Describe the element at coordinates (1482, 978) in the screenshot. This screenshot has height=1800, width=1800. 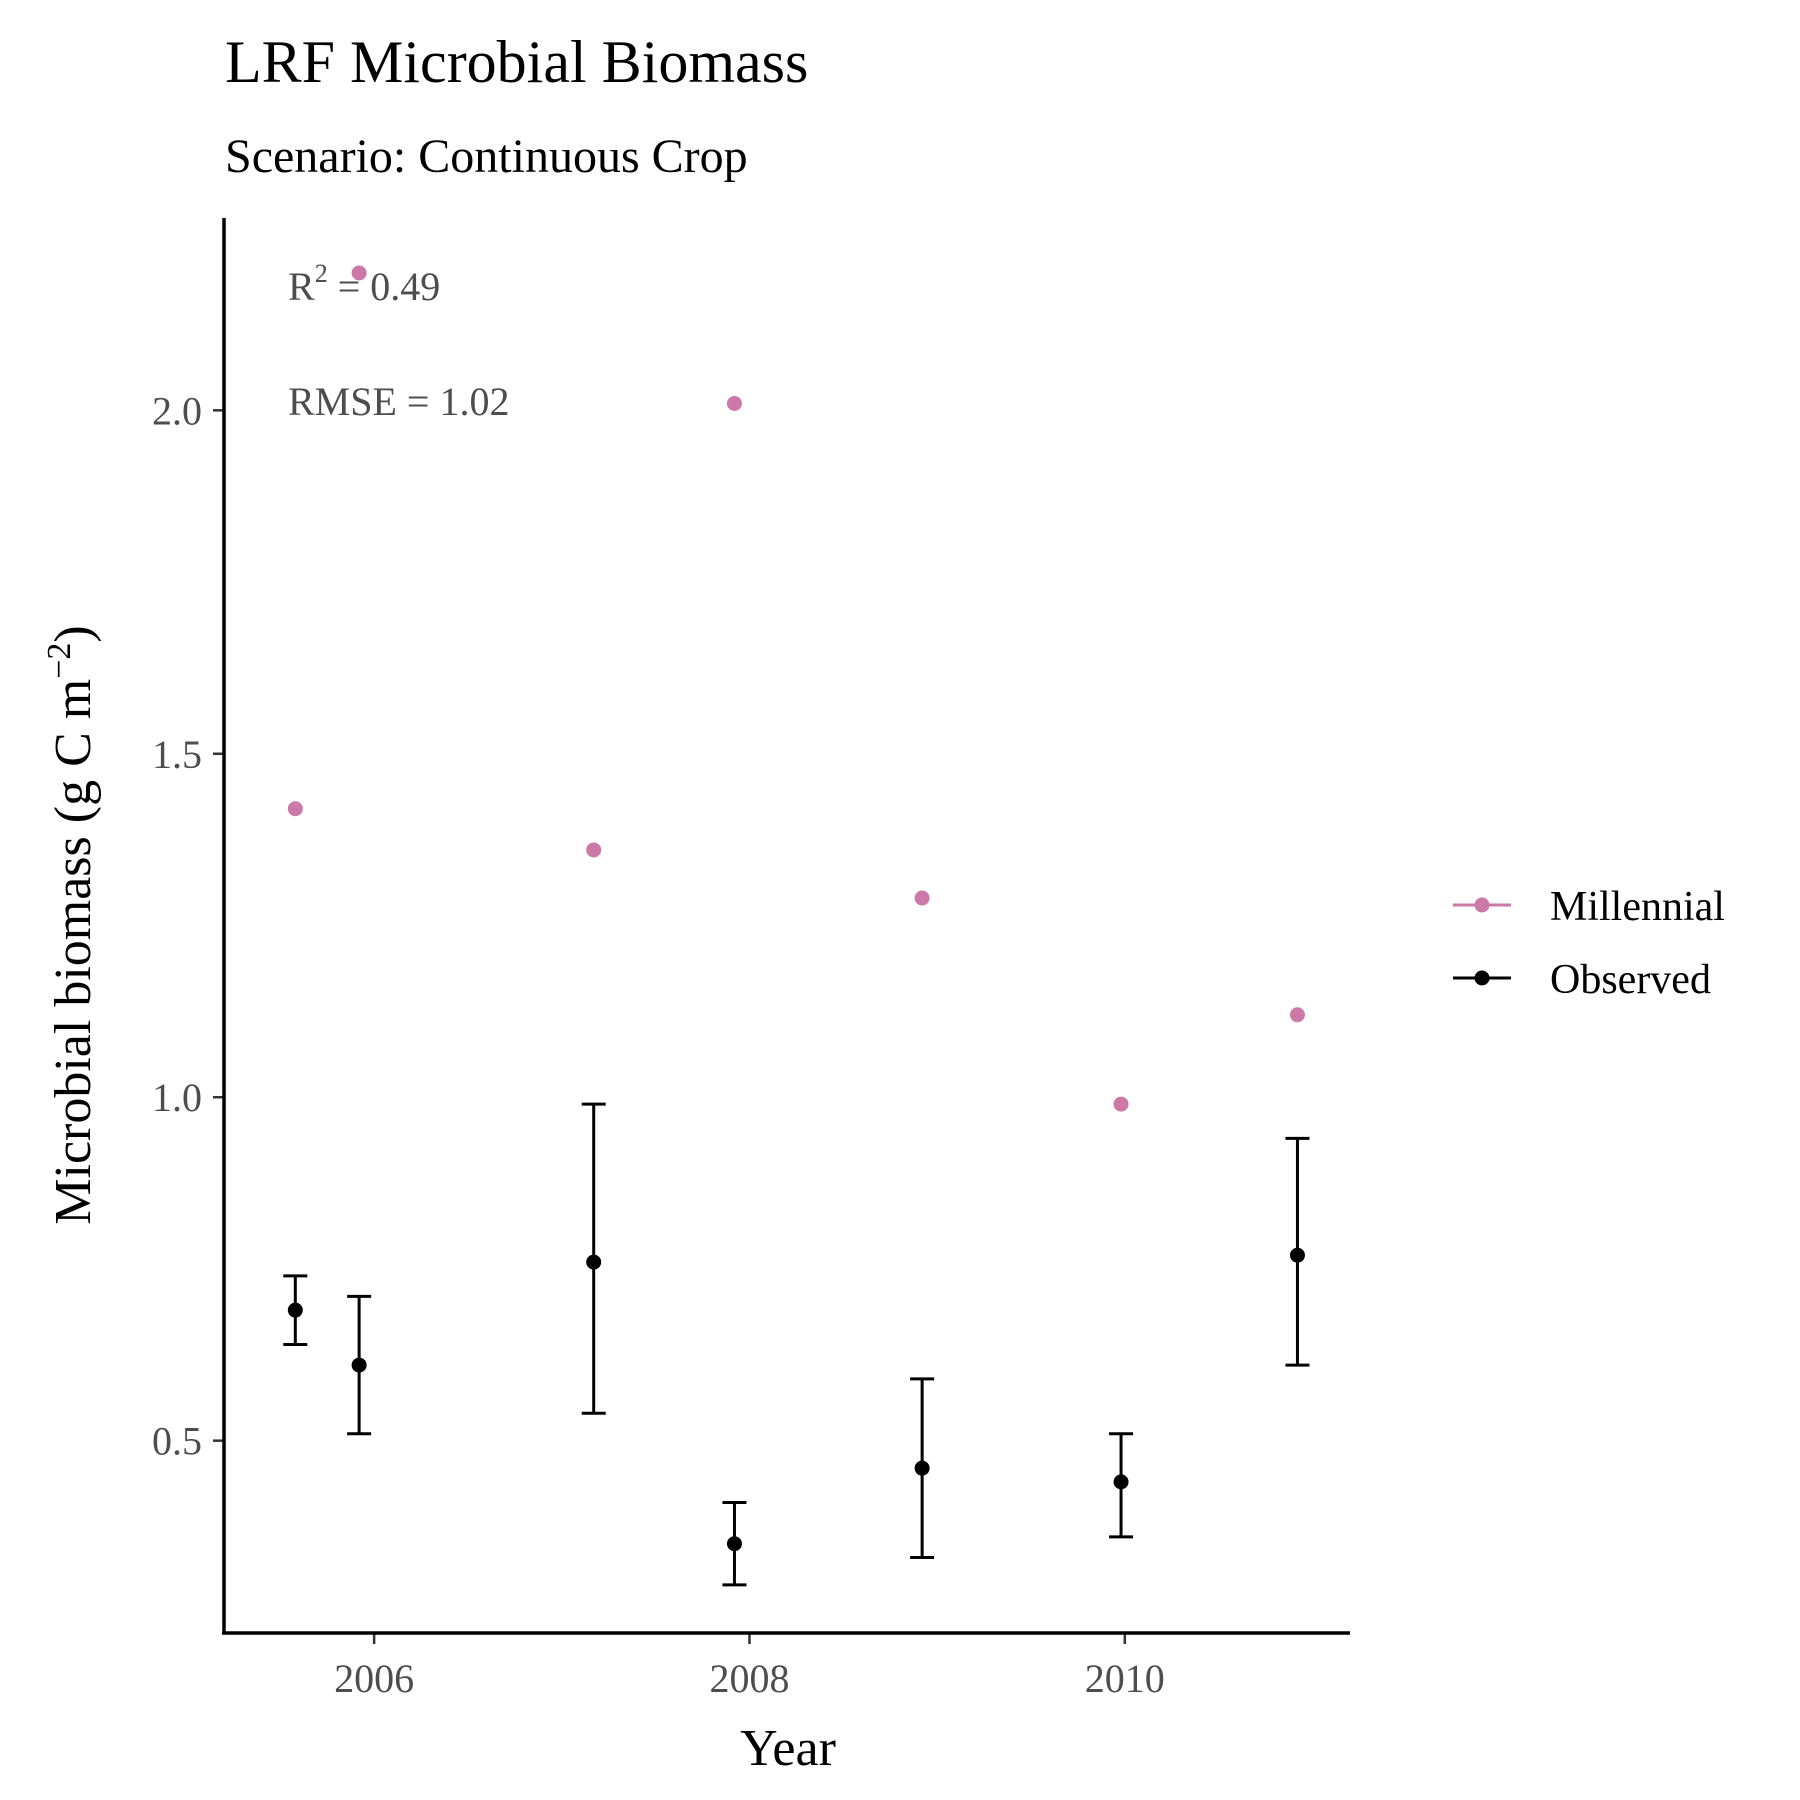
I see `legend-key-observed-point` at that location.